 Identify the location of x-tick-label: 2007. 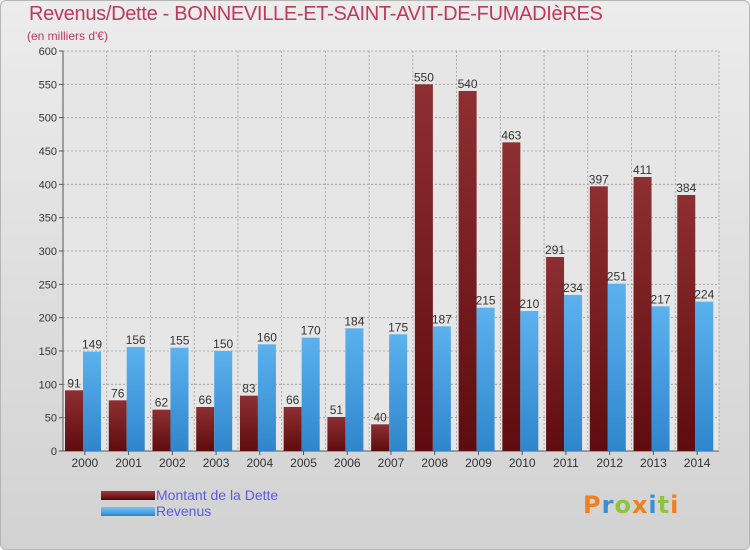
(391, 463).